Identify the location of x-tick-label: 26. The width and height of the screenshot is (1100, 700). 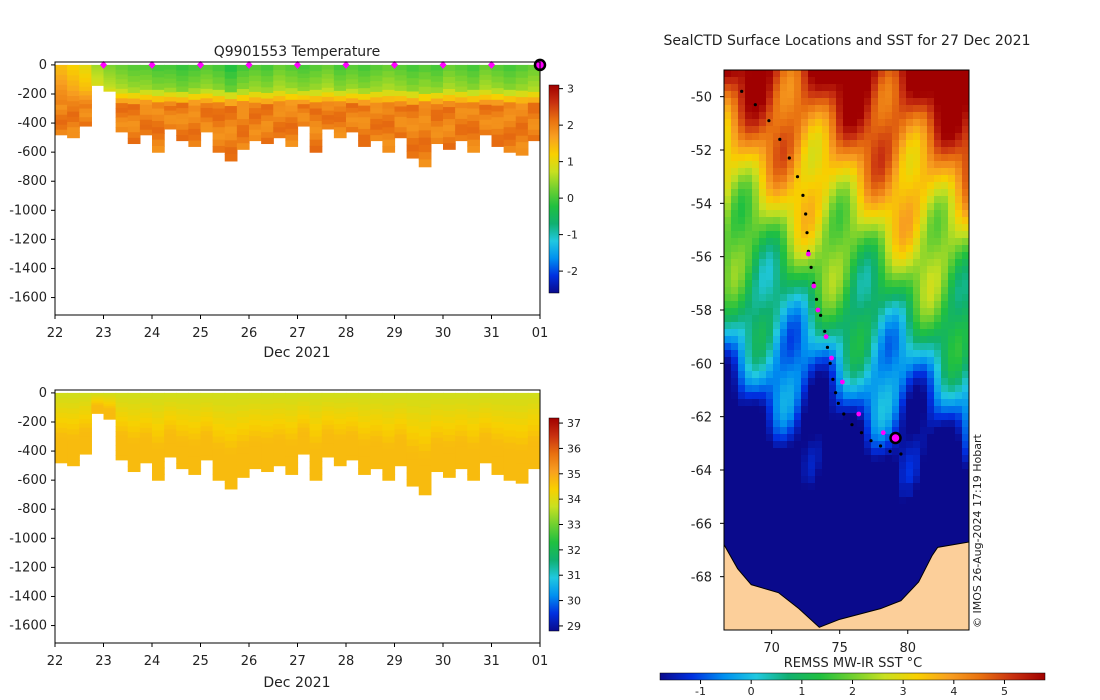
(249, 661).